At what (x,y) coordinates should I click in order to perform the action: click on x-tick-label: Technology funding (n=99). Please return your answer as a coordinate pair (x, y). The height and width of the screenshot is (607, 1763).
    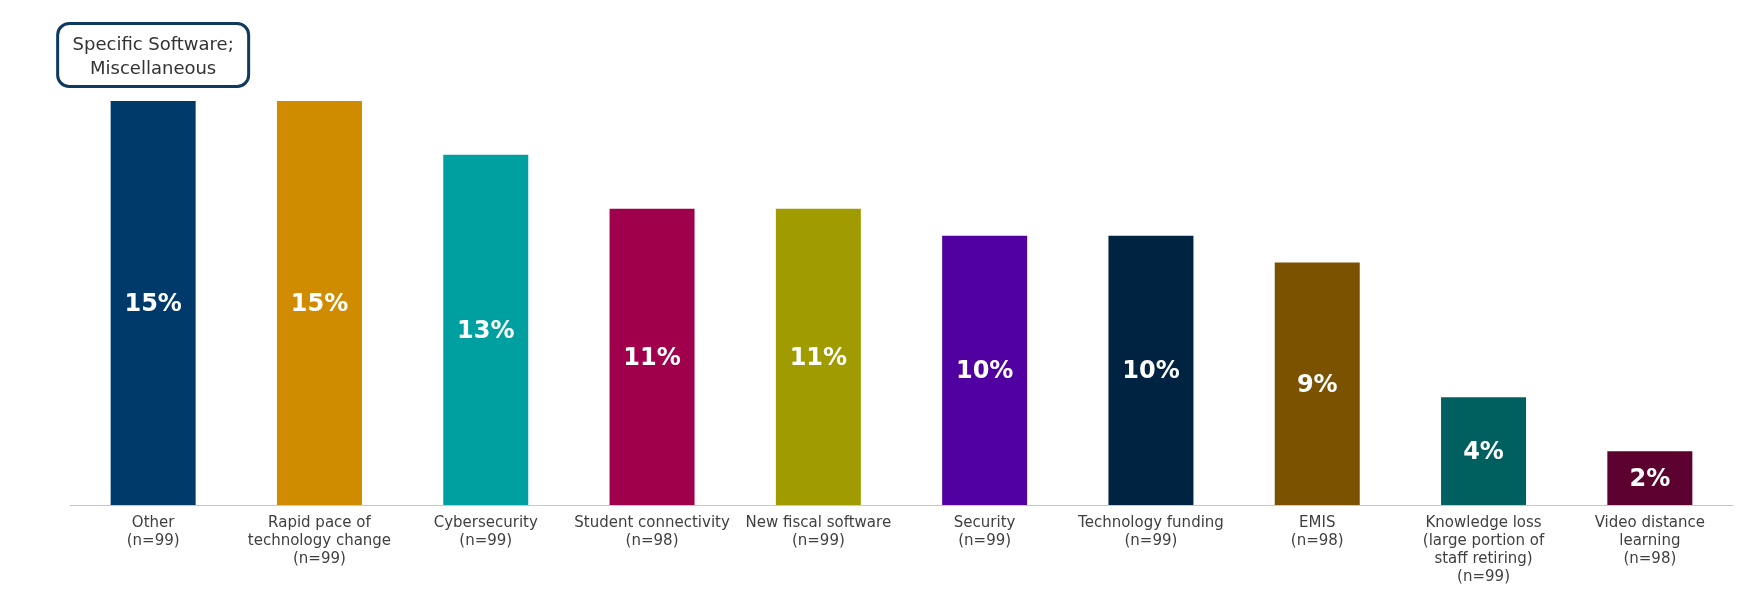
    Looking at the image, I should click on (1150, 531).